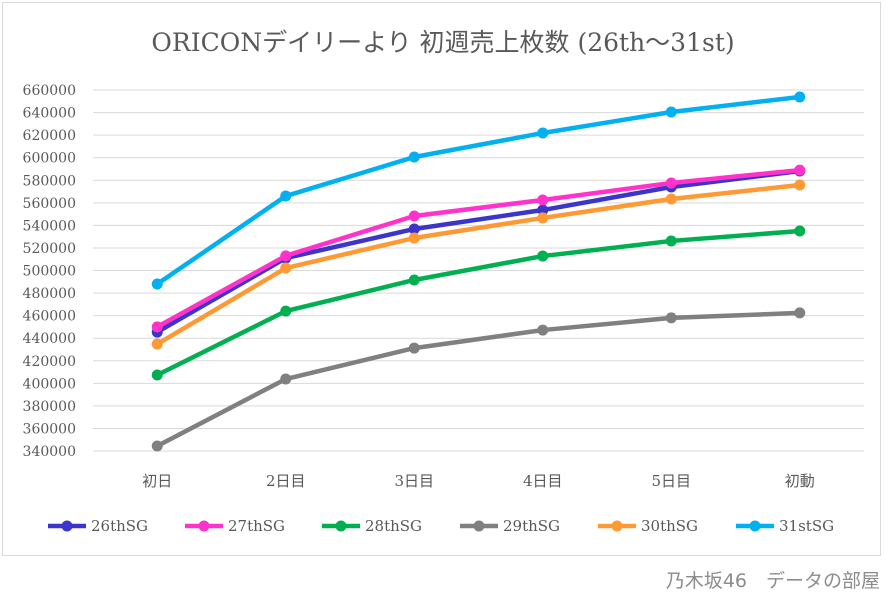 Image resolution: width=886 pixels, height=599 pixels. What do you see at coordinates (49, 272) in the screenshot?
I see `y-tick-label: 500000` at bounding box center [49, 272].